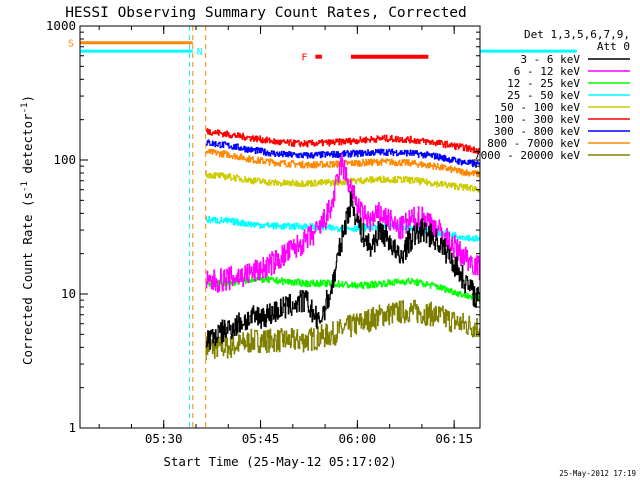 This screenshot has width=640, height=480. Describe the element at coordinates (200, 52) in the screenshot. I see `flag-label-n: N` at that location.